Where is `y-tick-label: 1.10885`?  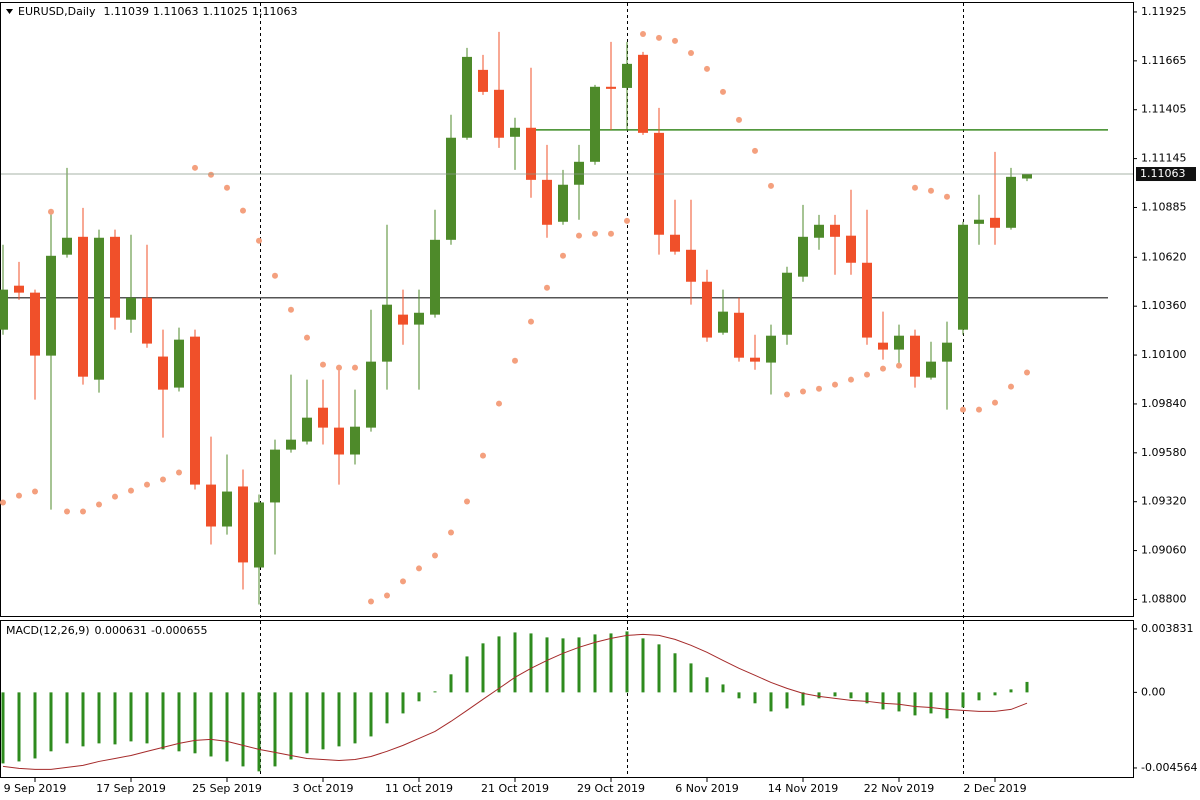 y-tick-label: 1.10885 is located at coordinates (1164, 206).